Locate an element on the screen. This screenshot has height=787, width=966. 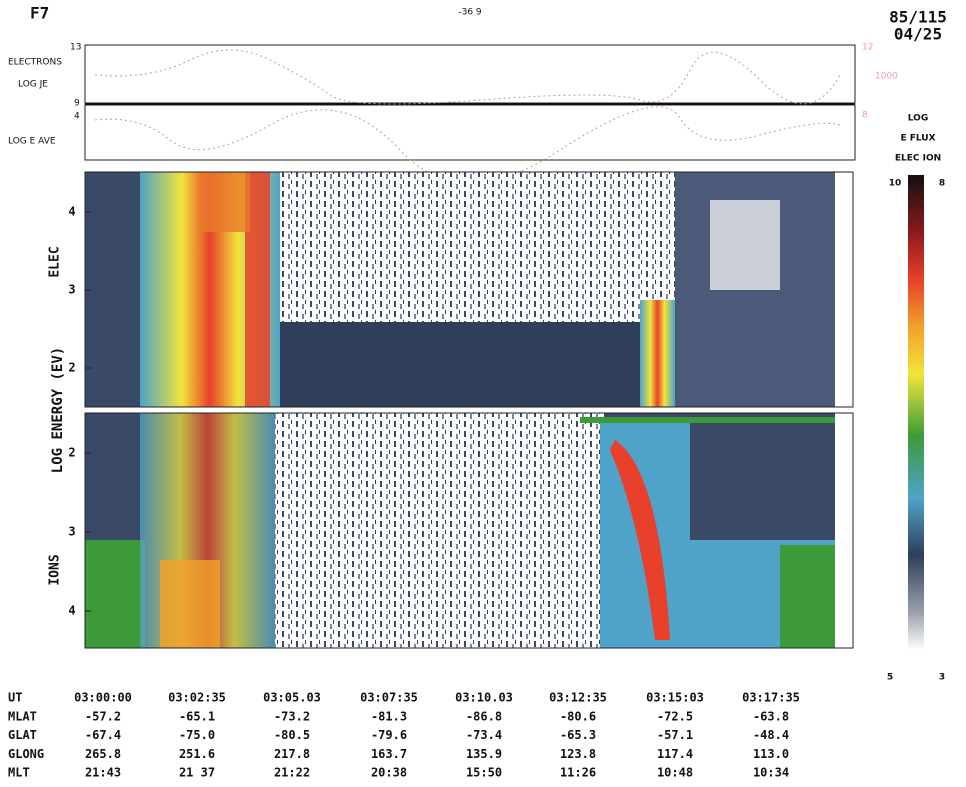
ephemeris-label: GLAT is located at coordinates (22, 735).